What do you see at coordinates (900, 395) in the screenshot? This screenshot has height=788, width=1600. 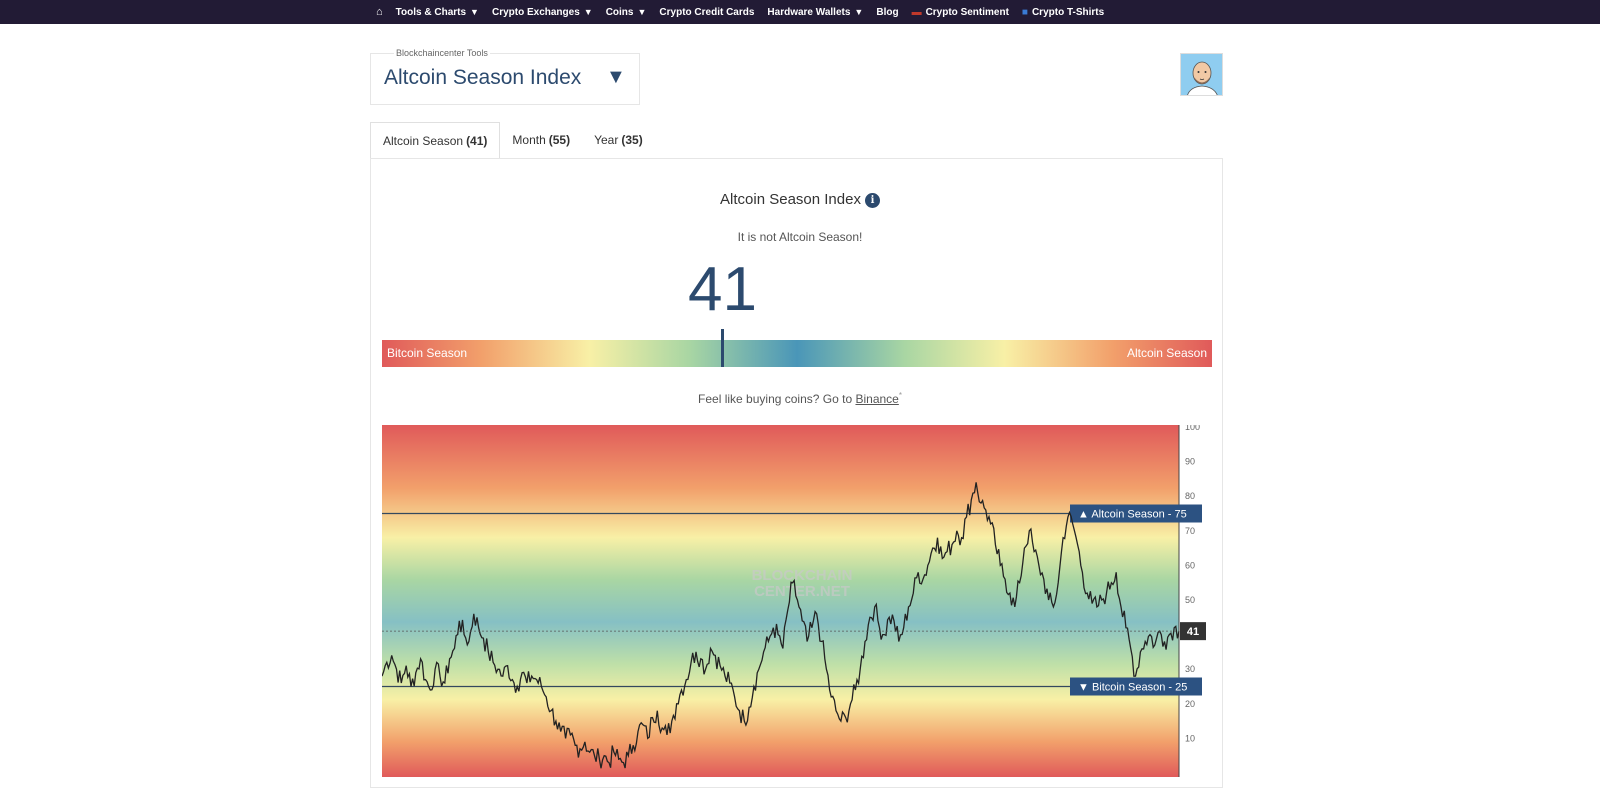 I see `promo-mark: *` at bounding box center [900, 395].